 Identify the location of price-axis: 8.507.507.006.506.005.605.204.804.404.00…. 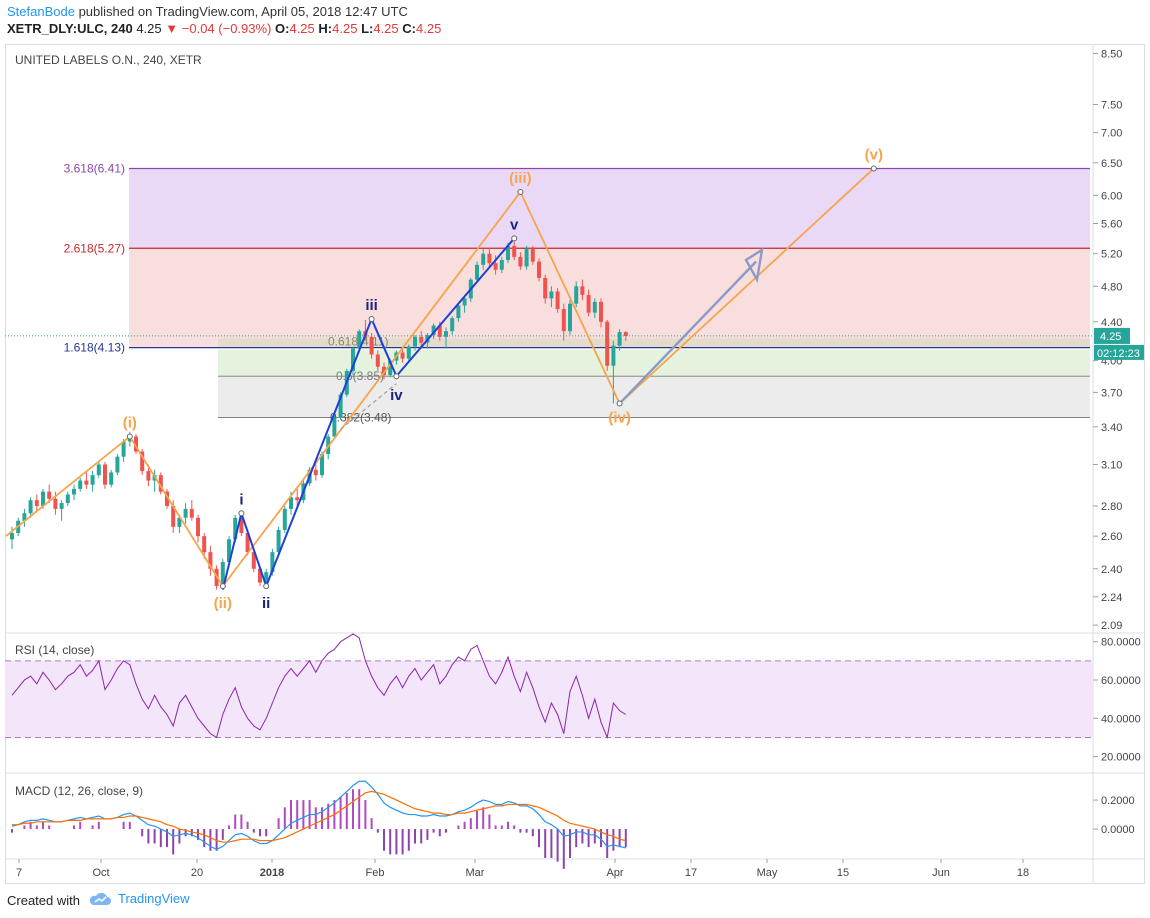
(1118, 340).